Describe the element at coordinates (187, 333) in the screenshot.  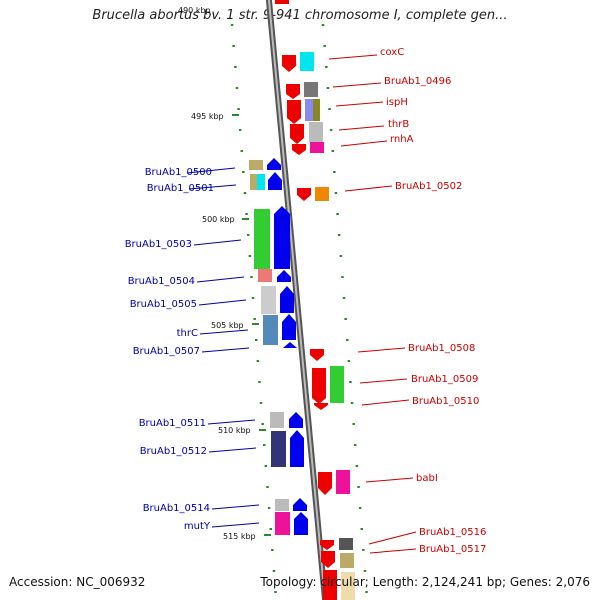
I see `label-thrC: thrC` at that location.